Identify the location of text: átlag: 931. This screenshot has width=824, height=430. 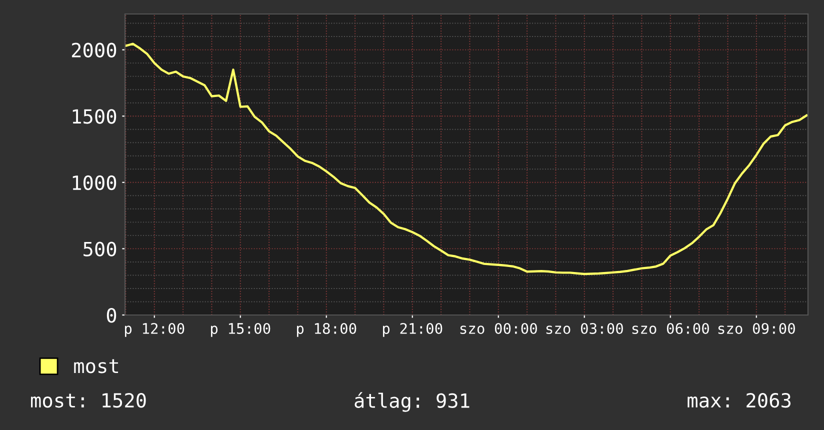
(412, 402).